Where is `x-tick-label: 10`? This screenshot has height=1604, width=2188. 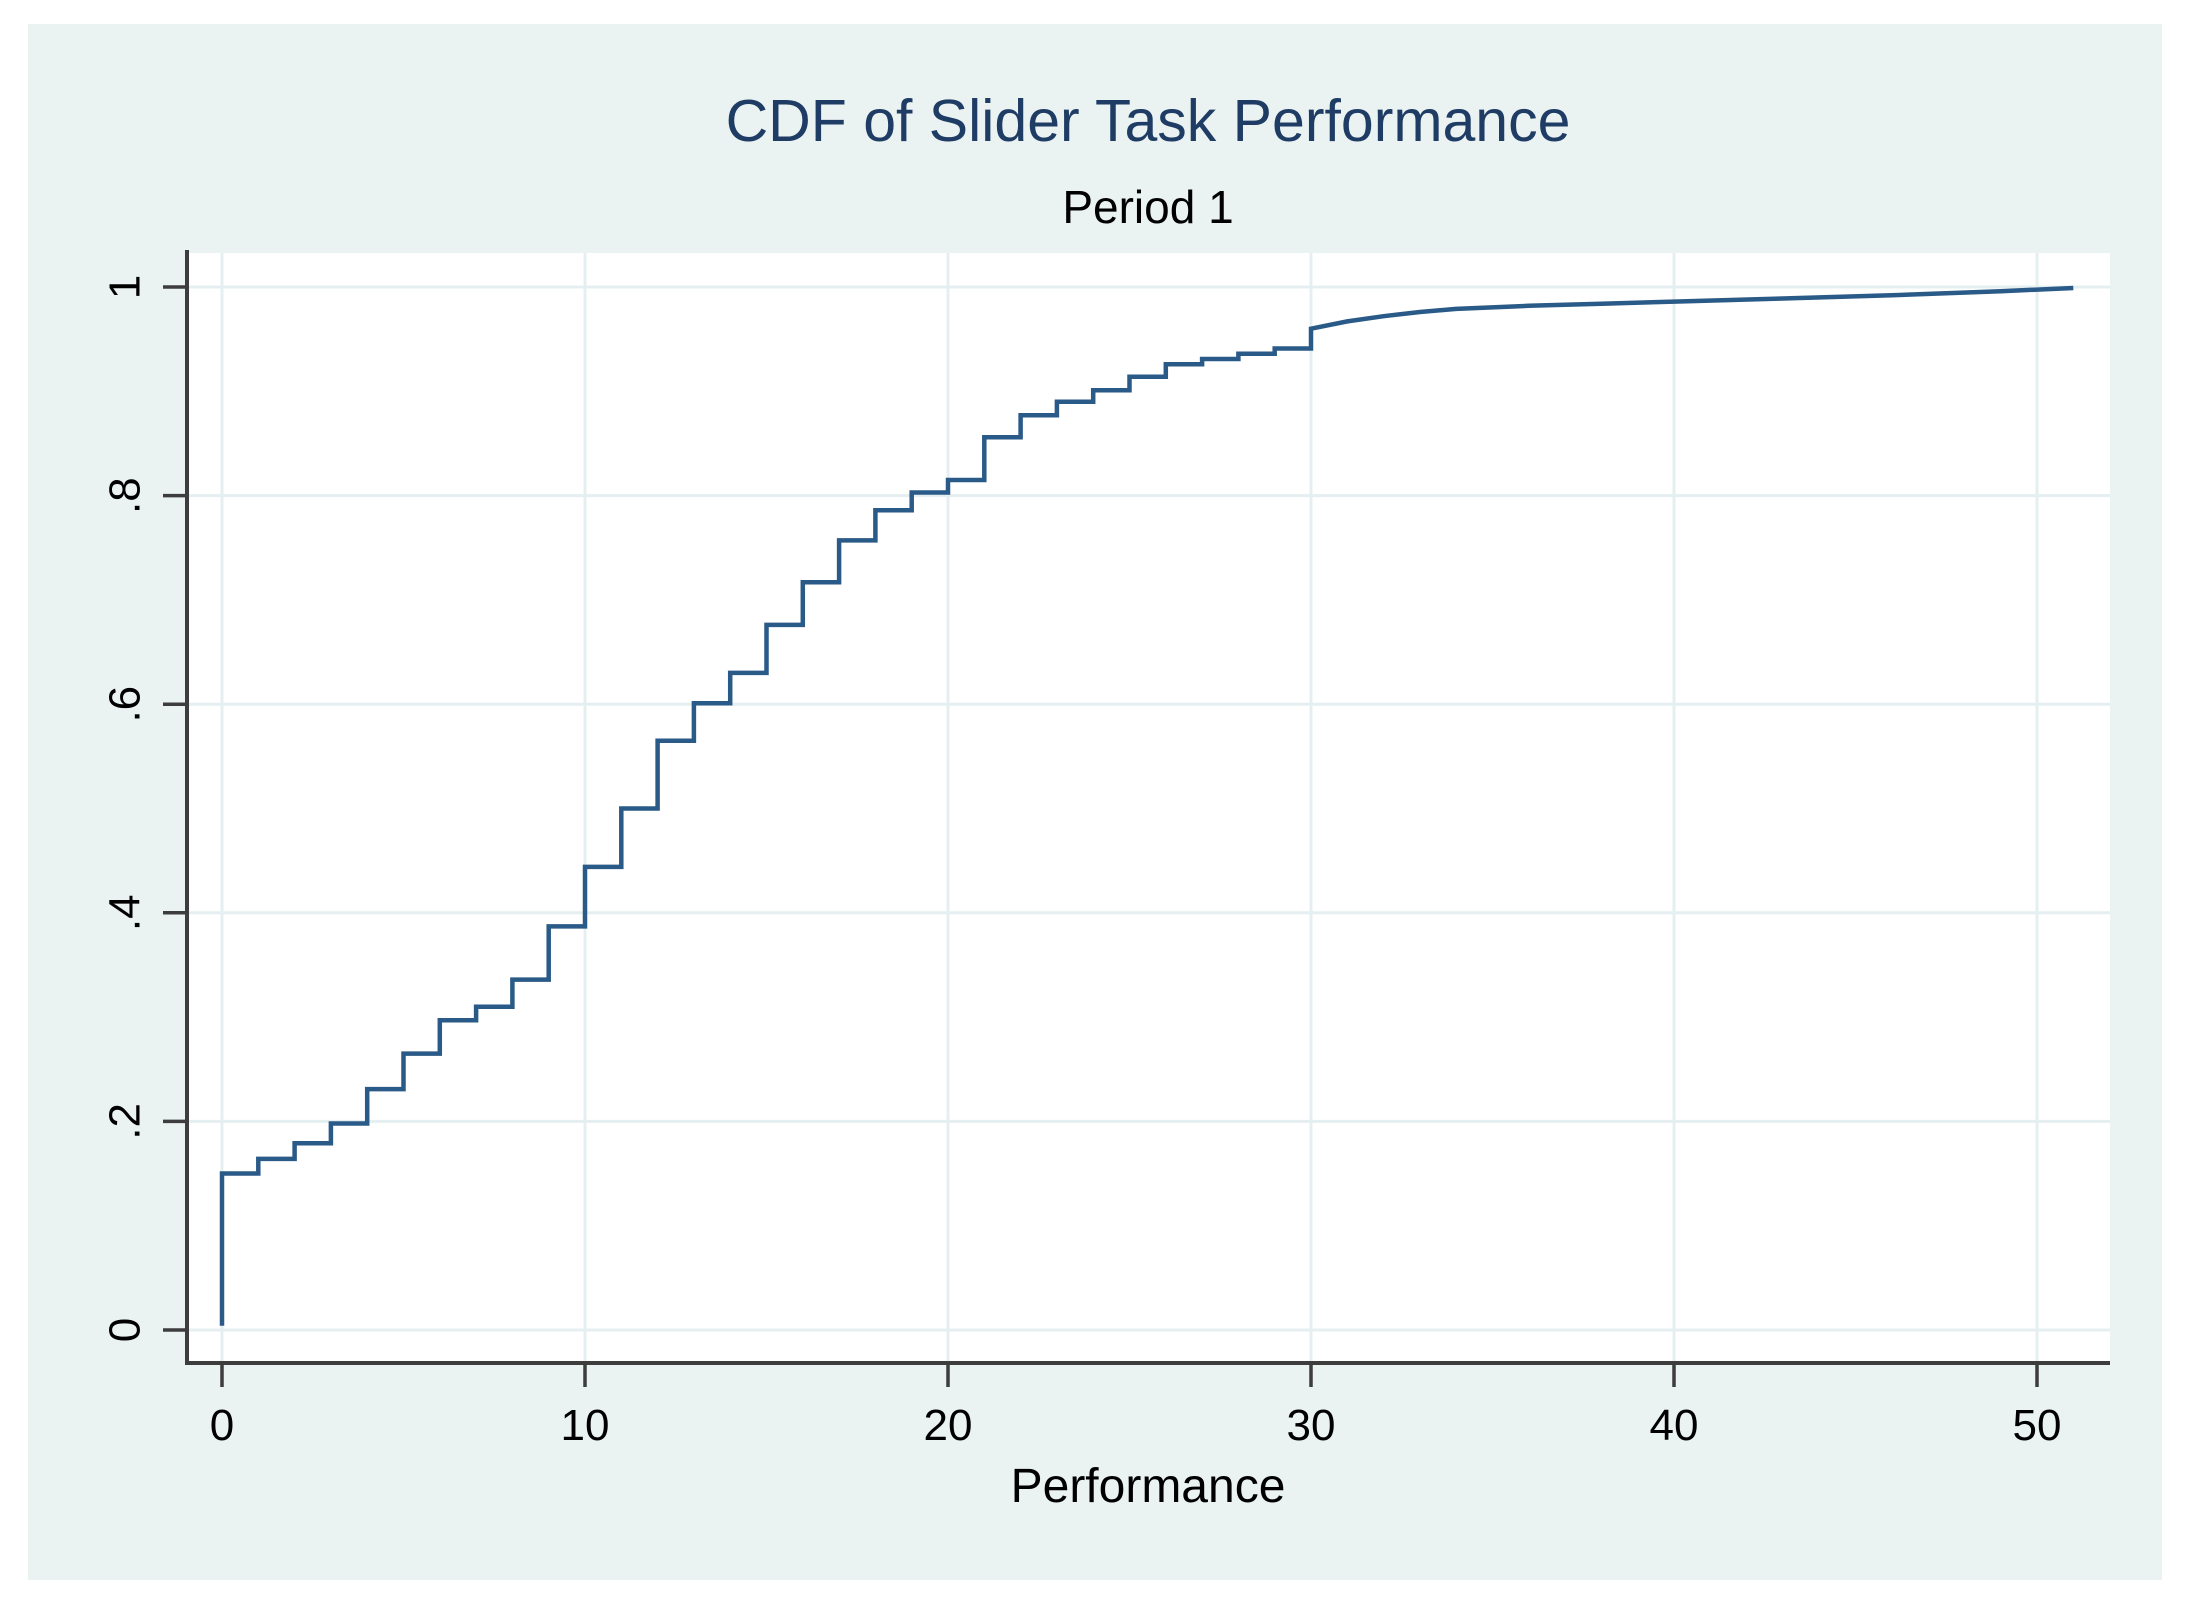 x-tick-label: 10 is located at coordinates (585, 1425).